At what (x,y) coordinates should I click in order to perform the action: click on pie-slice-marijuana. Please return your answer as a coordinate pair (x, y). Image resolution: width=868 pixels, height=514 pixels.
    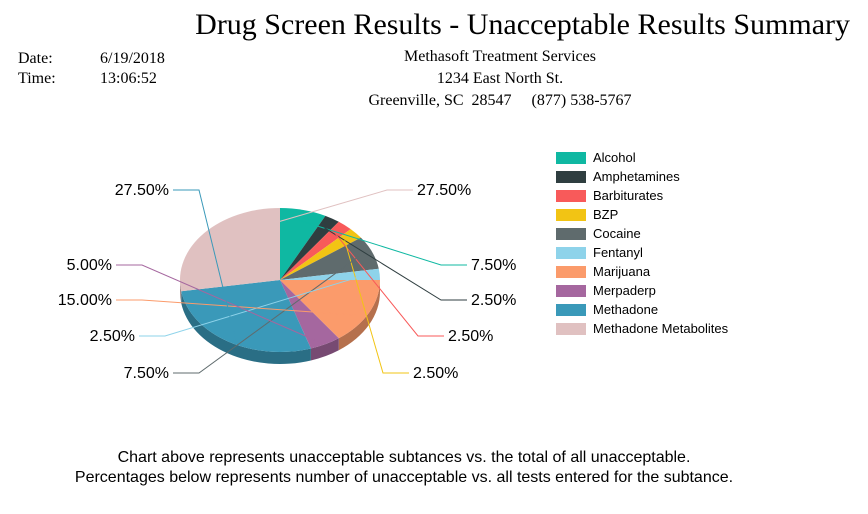
    Looking at the image, I should click on (330, 309).